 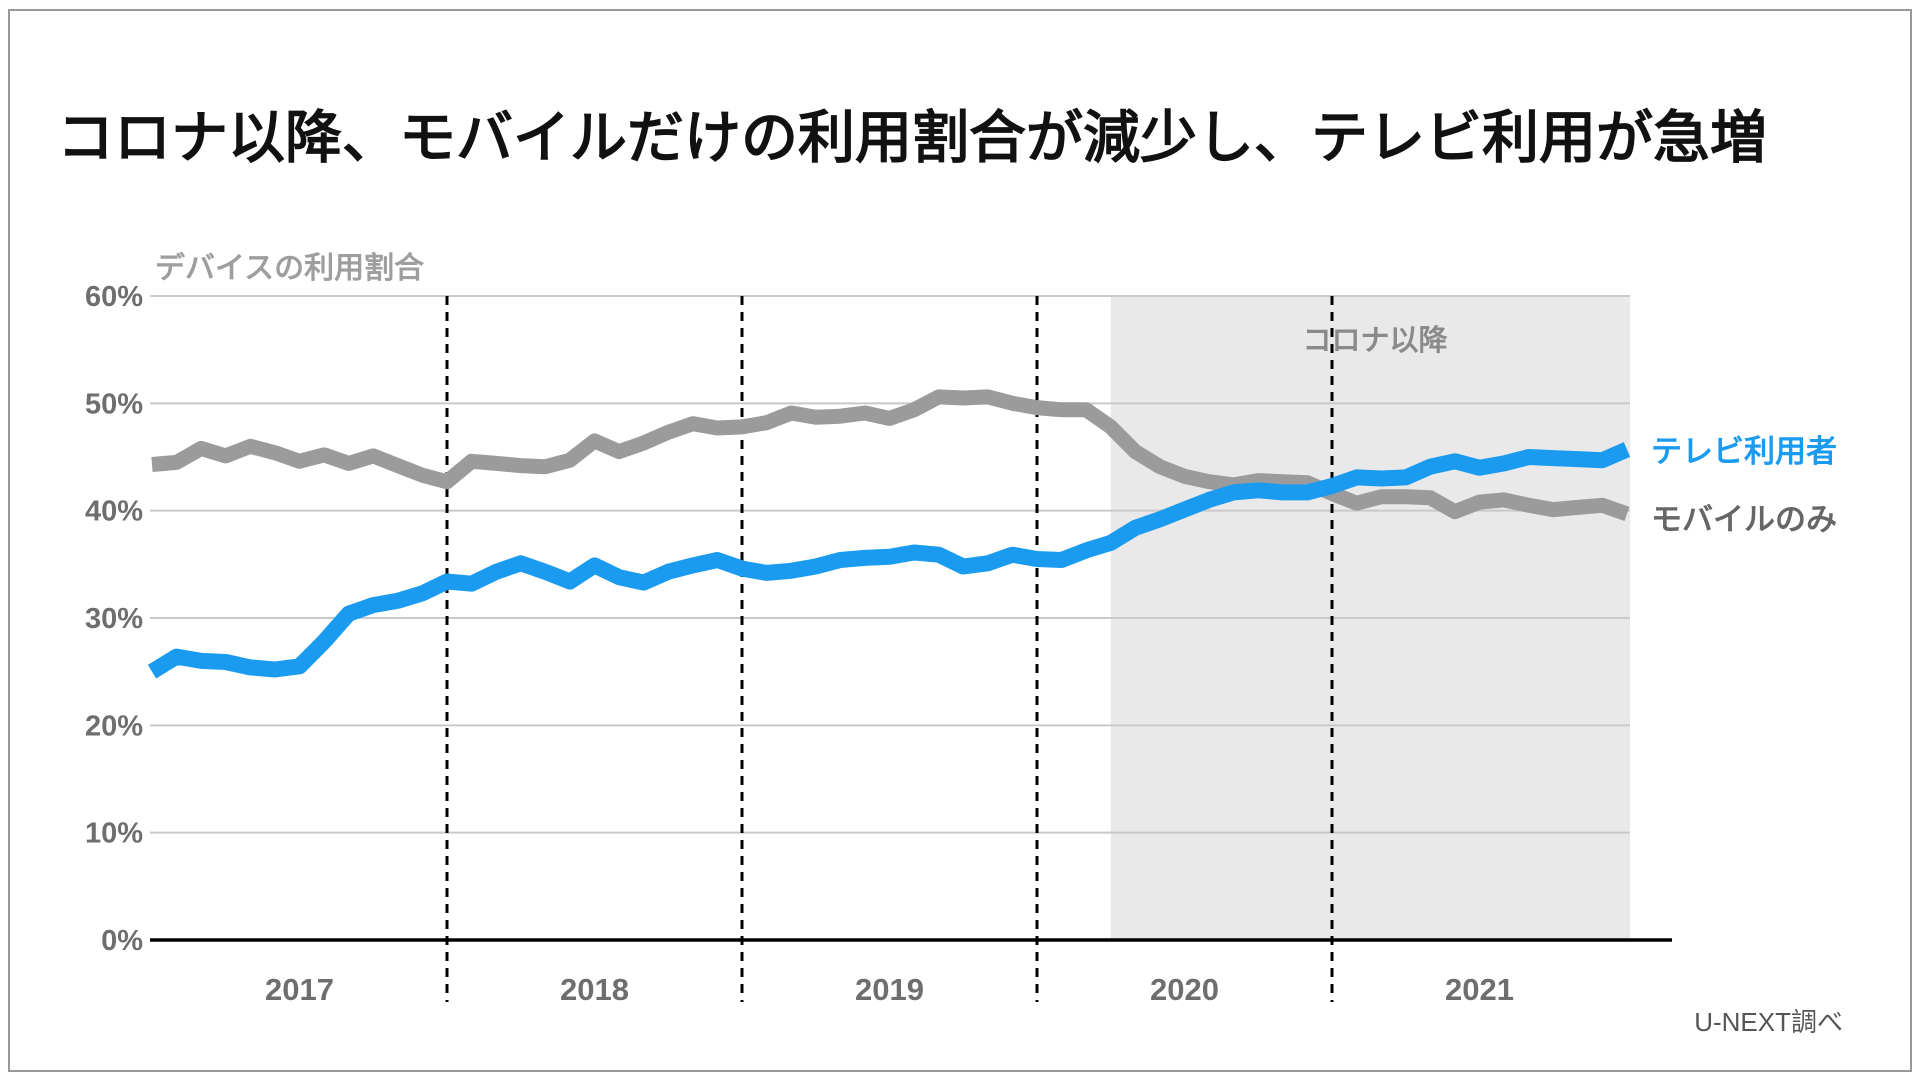 I want to click on y-tick-label-10%: 10%, so click(x=114, y=834).